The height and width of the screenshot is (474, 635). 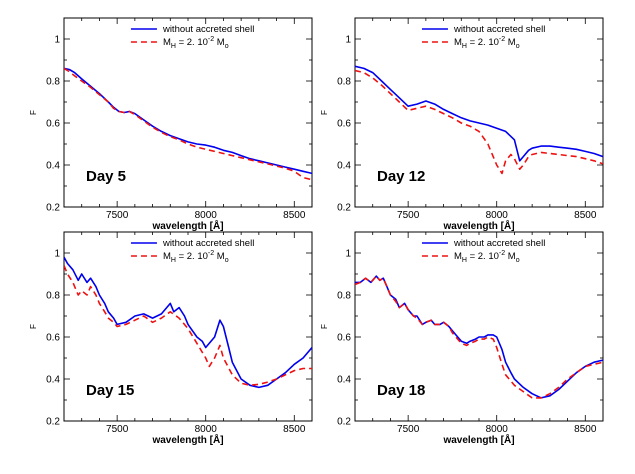 I want to click on panel-label: Day 15, so click(x=110, y=390).